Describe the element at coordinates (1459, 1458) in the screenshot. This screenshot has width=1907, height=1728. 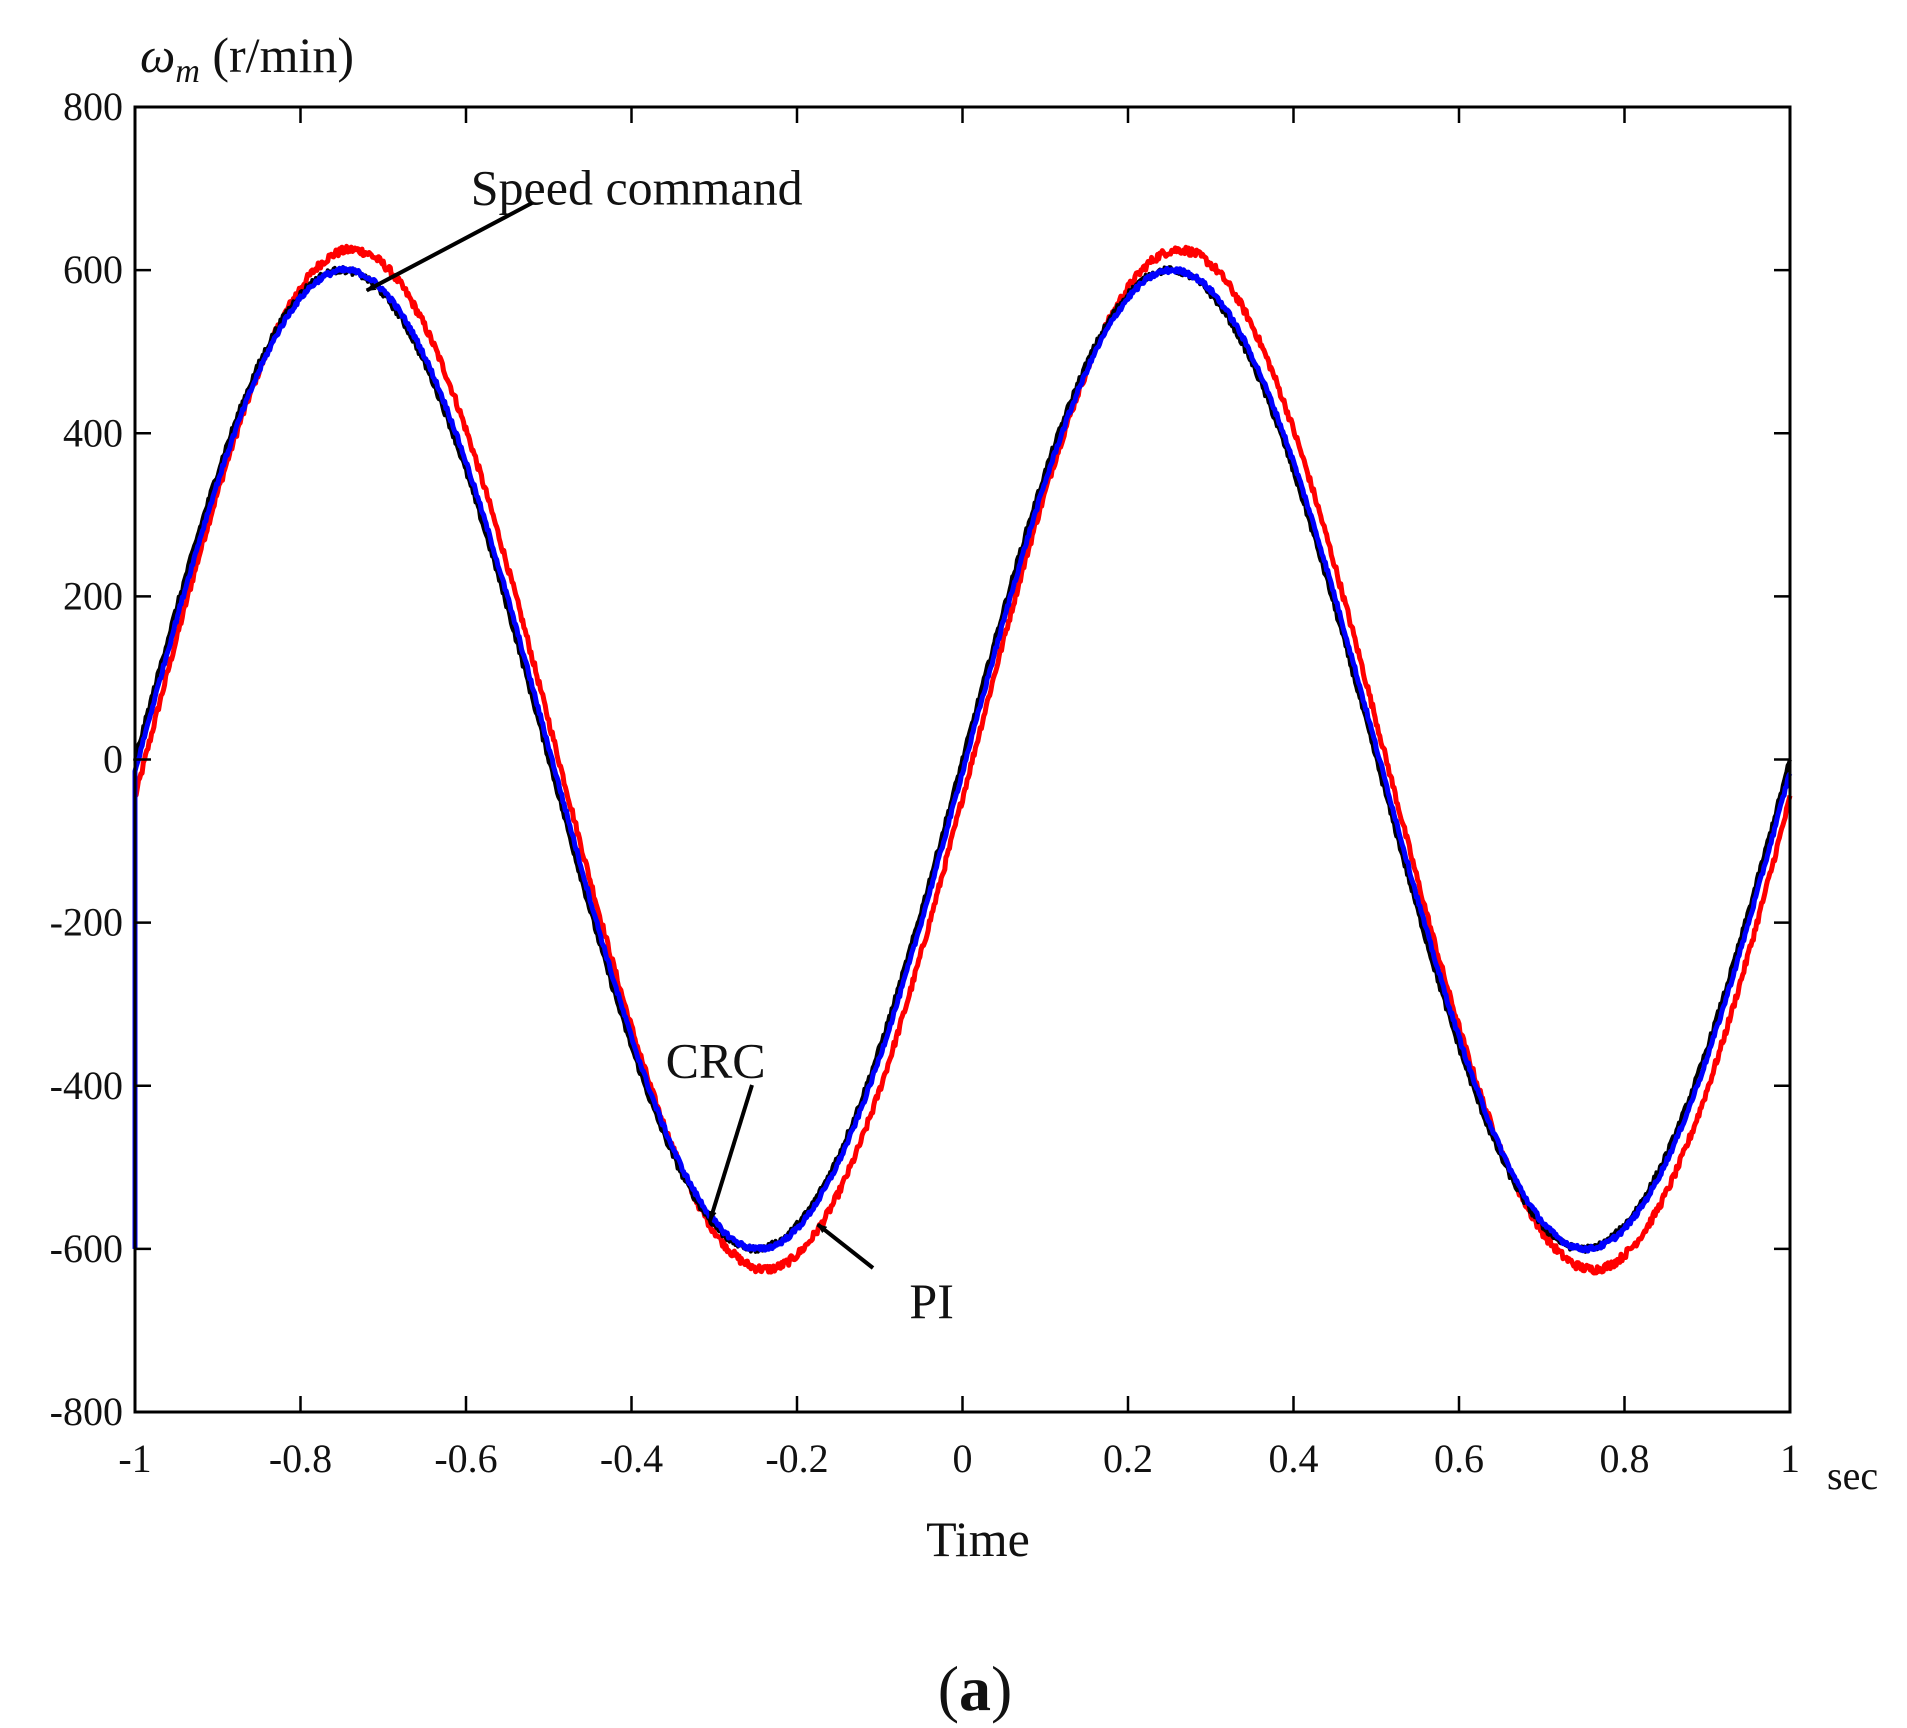
I see `x-tick-label: 0.6` at that location.